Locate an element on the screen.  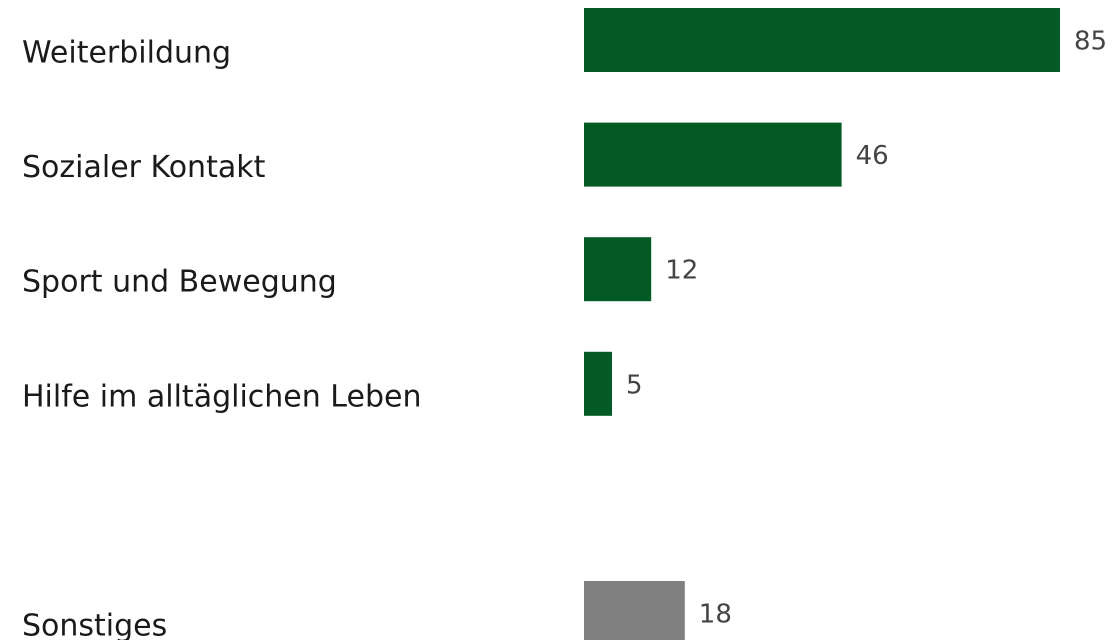
category-label: Hilfe im alltäglichen Leben is located at coordinates (221, 396).